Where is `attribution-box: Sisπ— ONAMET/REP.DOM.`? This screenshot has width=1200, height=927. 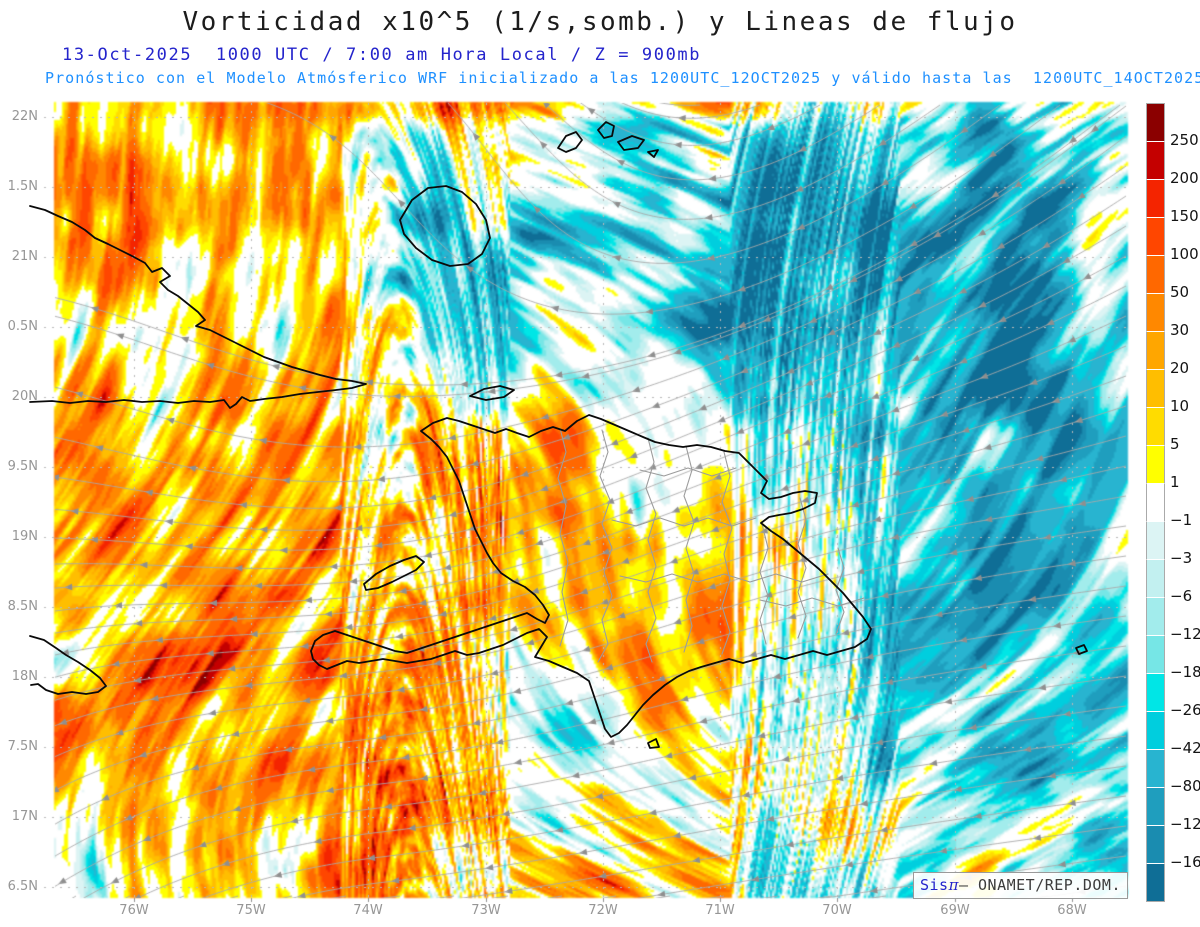 attribution-box: Sisπ— ONAMET/REP.DOM. is located at coordinates (1020, 885).